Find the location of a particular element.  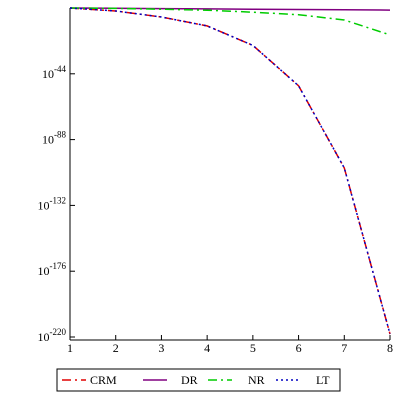

series-line-nr is located at coordinates (230, 21).